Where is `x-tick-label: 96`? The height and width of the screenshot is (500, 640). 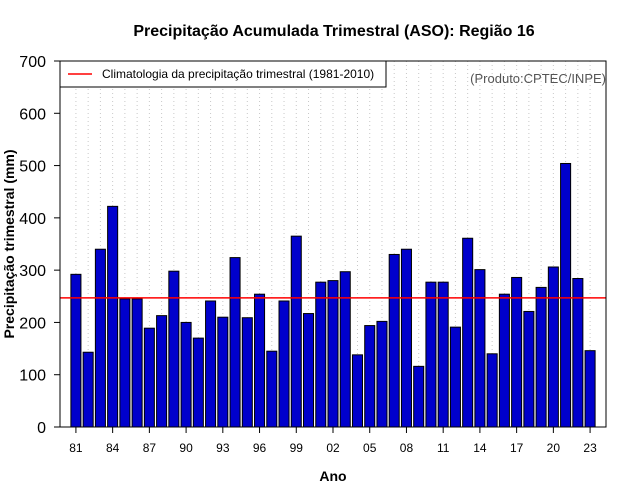 x-tick-label: 96 is located at coordinates (260, 448).